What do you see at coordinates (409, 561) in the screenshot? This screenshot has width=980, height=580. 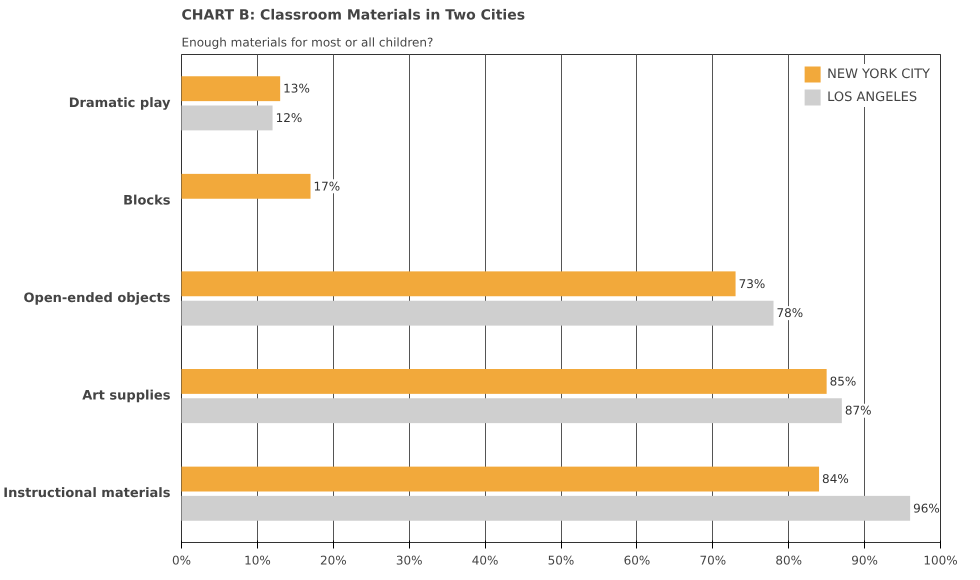 I see `x-tick-label: 30%` at bounding box center [409, 561].